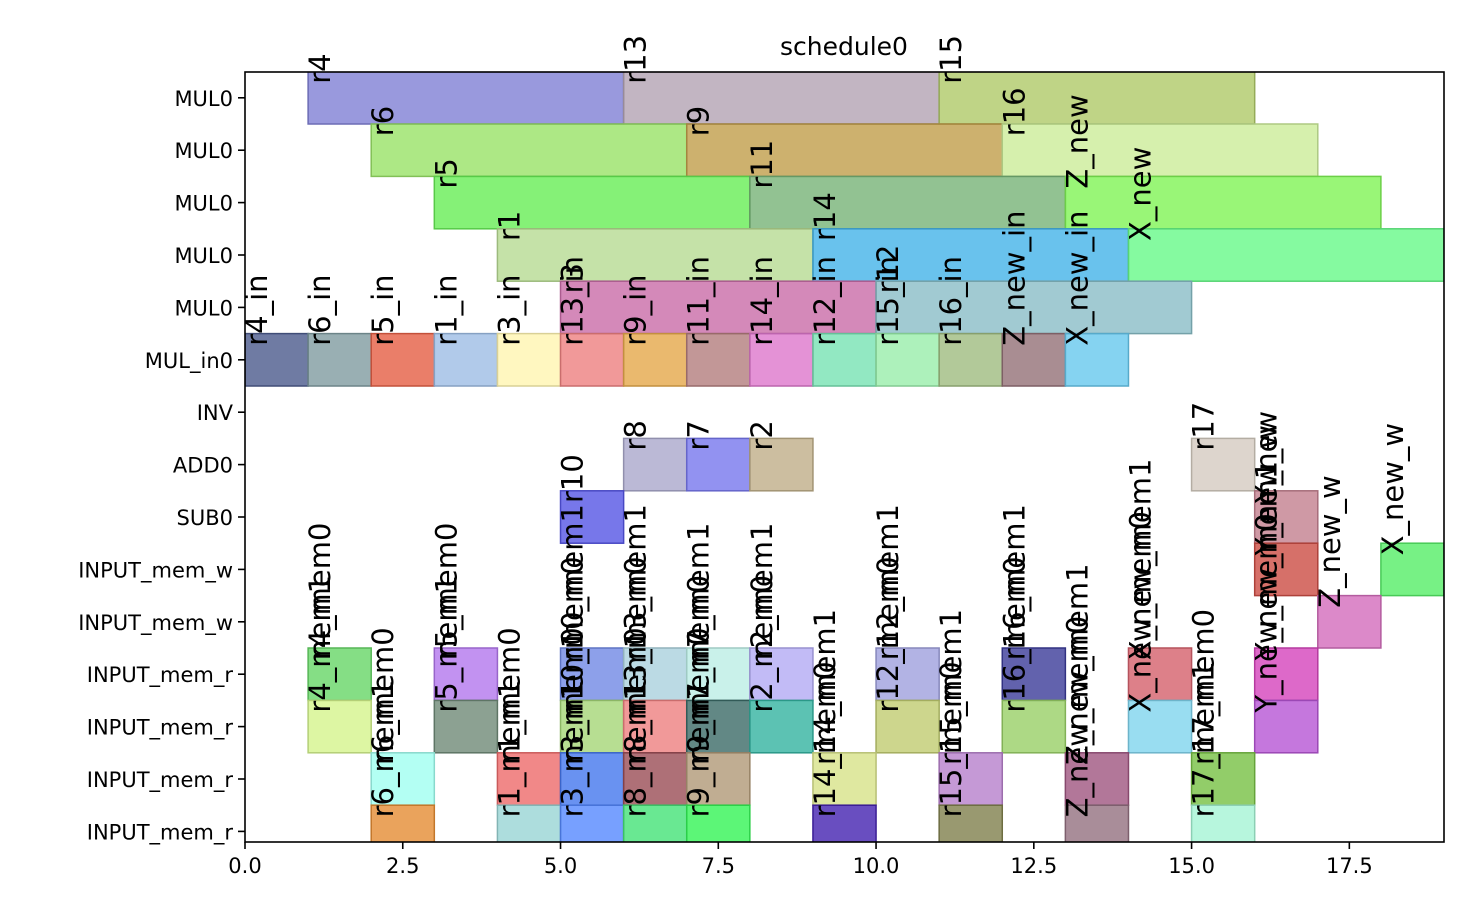  Describe the element at coordinates (320, 644) in the screenshot. I see `bar-label-r4_mem1: r4_mem1` at that location.